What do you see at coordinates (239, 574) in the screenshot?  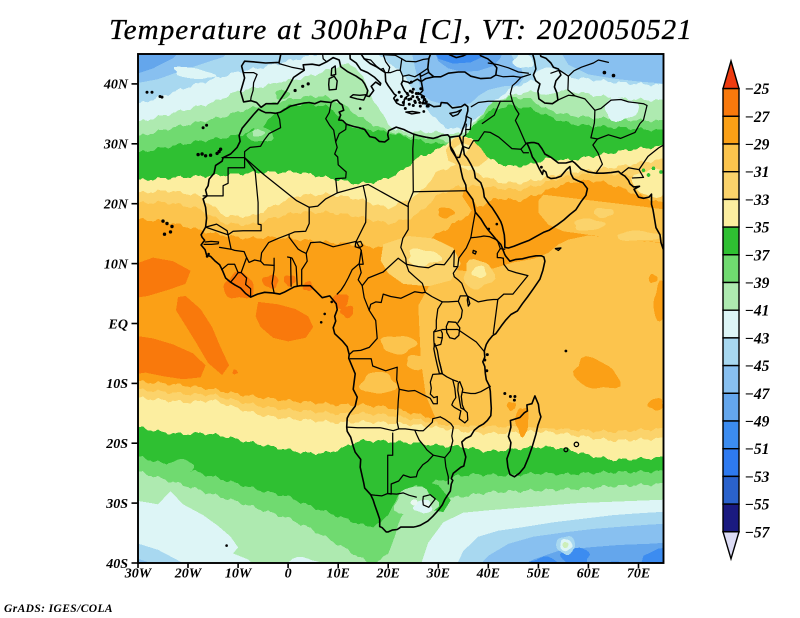 I see `svg-text: 10W` at bounding box center [239, 574].